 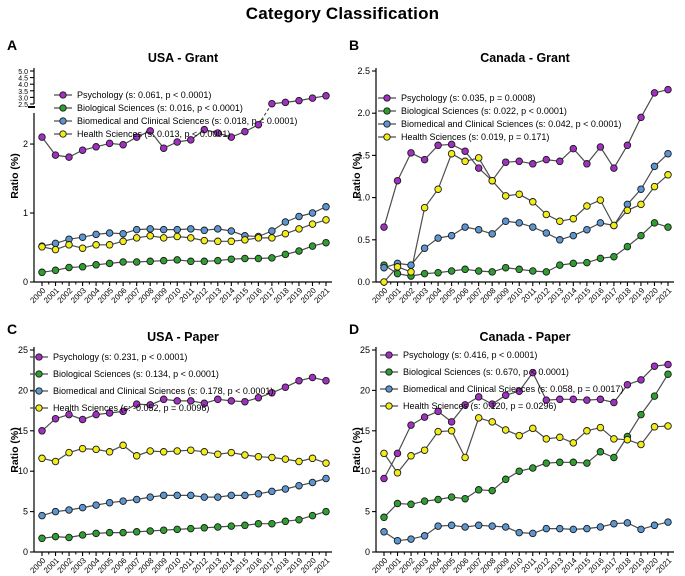 What do you see at coordinates (526, 210) in the screenshot?
I see `series-markers-biomedical-and-clinical-sciences` at bounding box center [526, 210].